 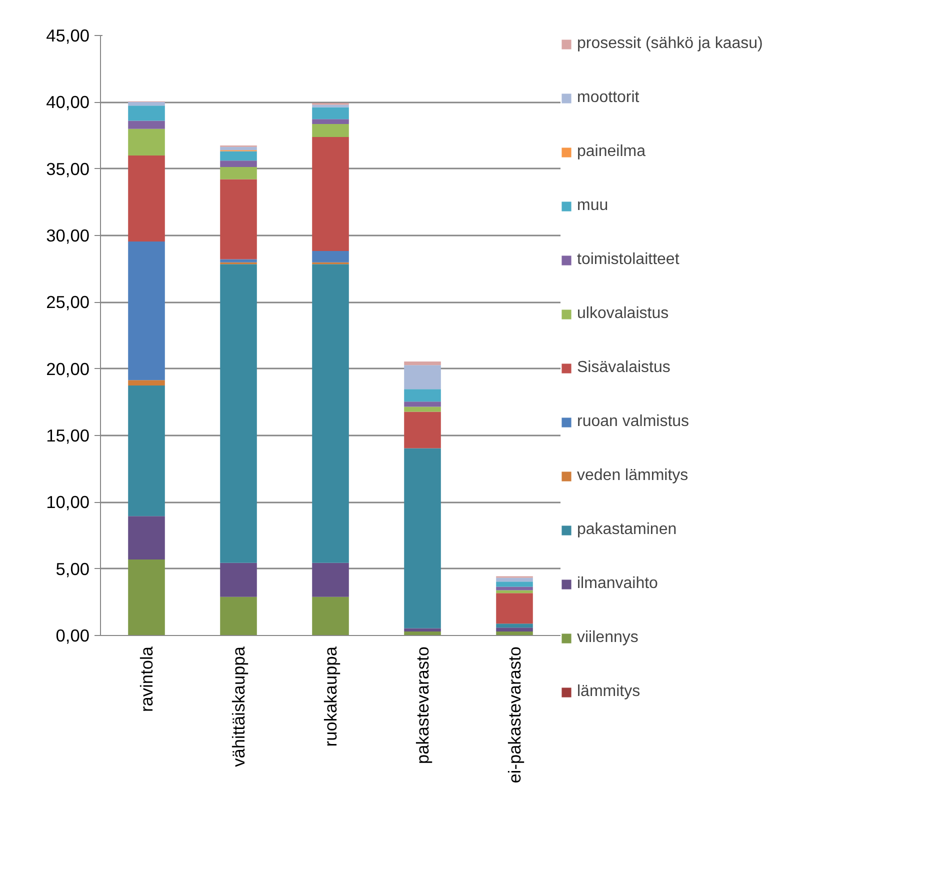 What do you see at coordinates (670, 44) in the screenshot?
I see `legend-label: prosessit (sähkö ja kaasu)` at bounding box center [670, 44].